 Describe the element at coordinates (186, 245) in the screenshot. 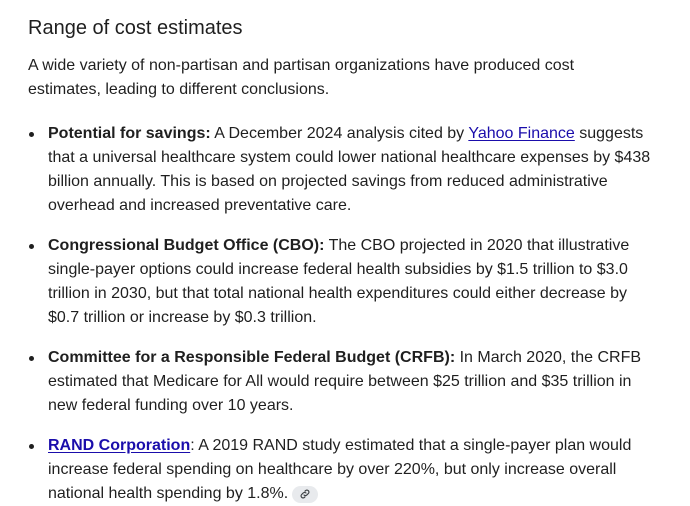

I see `bullet-label: Congressional Budget Office (CBO):` at that location.